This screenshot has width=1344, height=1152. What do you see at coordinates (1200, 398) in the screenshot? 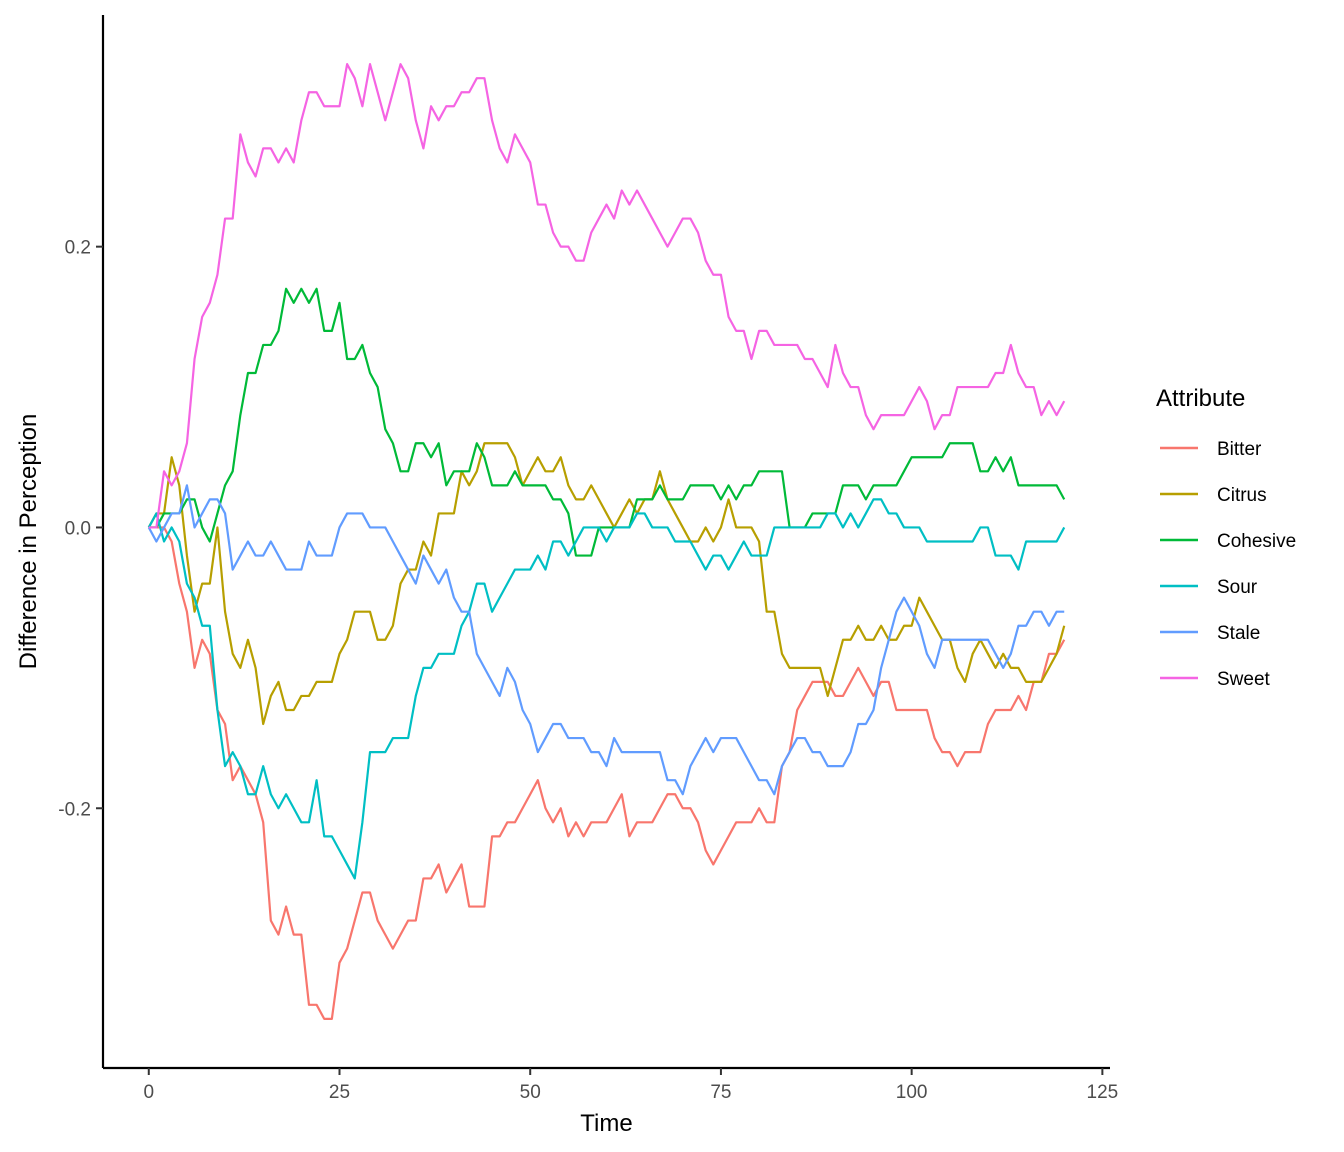
I see `legend-title: Attribute` at bounding box center [1200, 398].